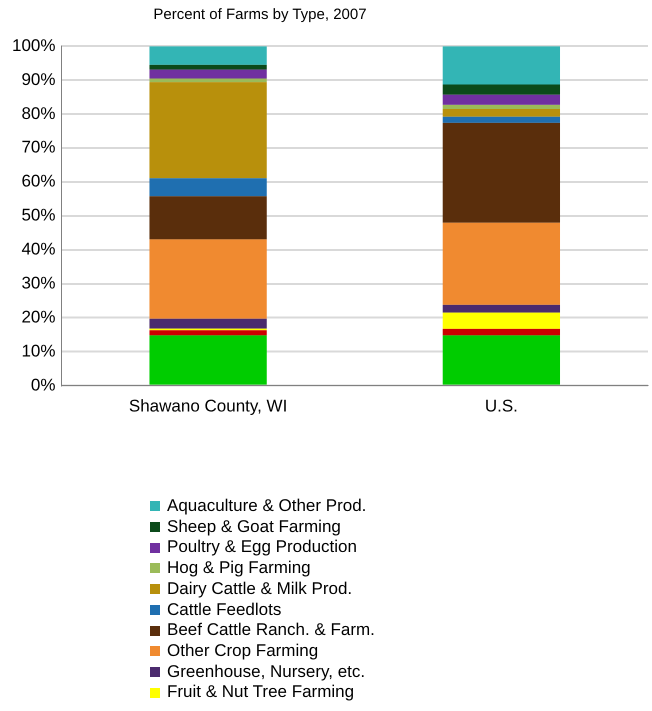 The height and width of the screenshot is (711, 652). What do you see at coordinates (43, 384) in the screenshot?
I see `y-tick-label: 0%` at bounding box center [43, 384].